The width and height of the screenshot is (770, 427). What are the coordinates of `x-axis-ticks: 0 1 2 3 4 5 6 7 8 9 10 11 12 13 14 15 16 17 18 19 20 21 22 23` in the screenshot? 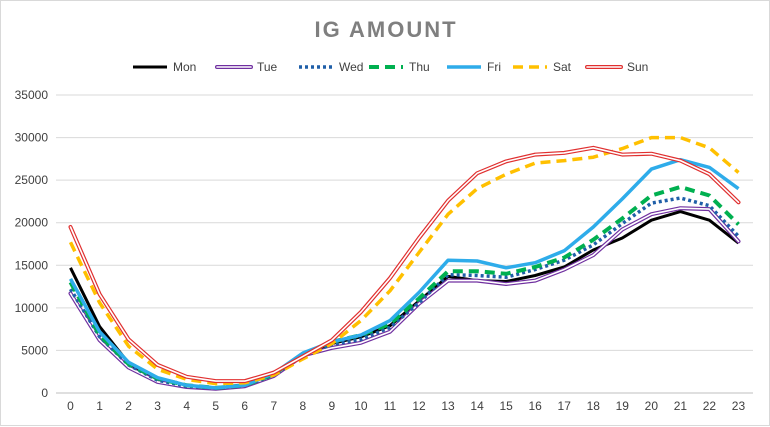 It's located at (406, 406).